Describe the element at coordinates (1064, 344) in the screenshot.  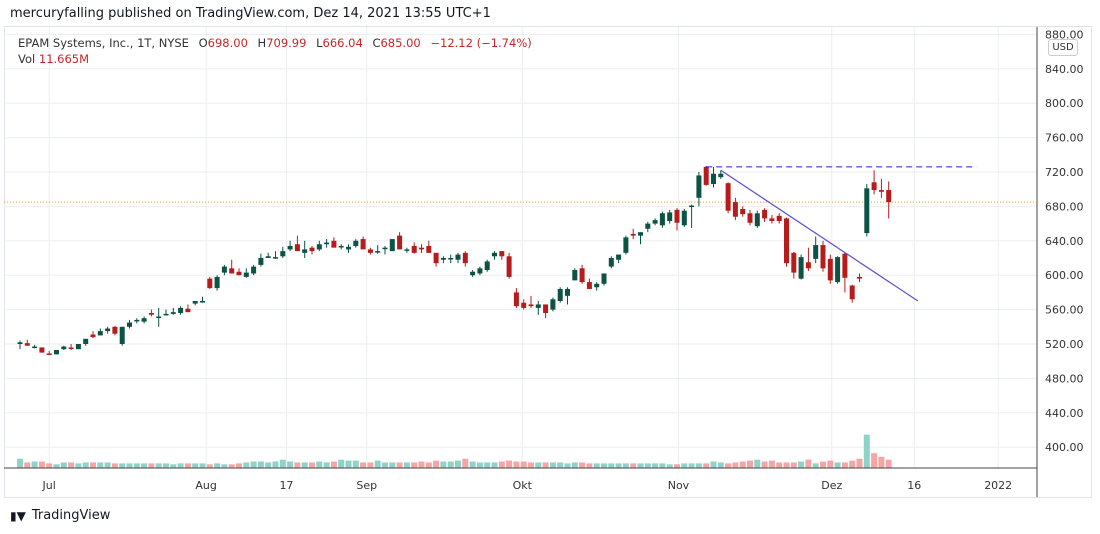
I see `y-tick-label: 520.00` at that location.